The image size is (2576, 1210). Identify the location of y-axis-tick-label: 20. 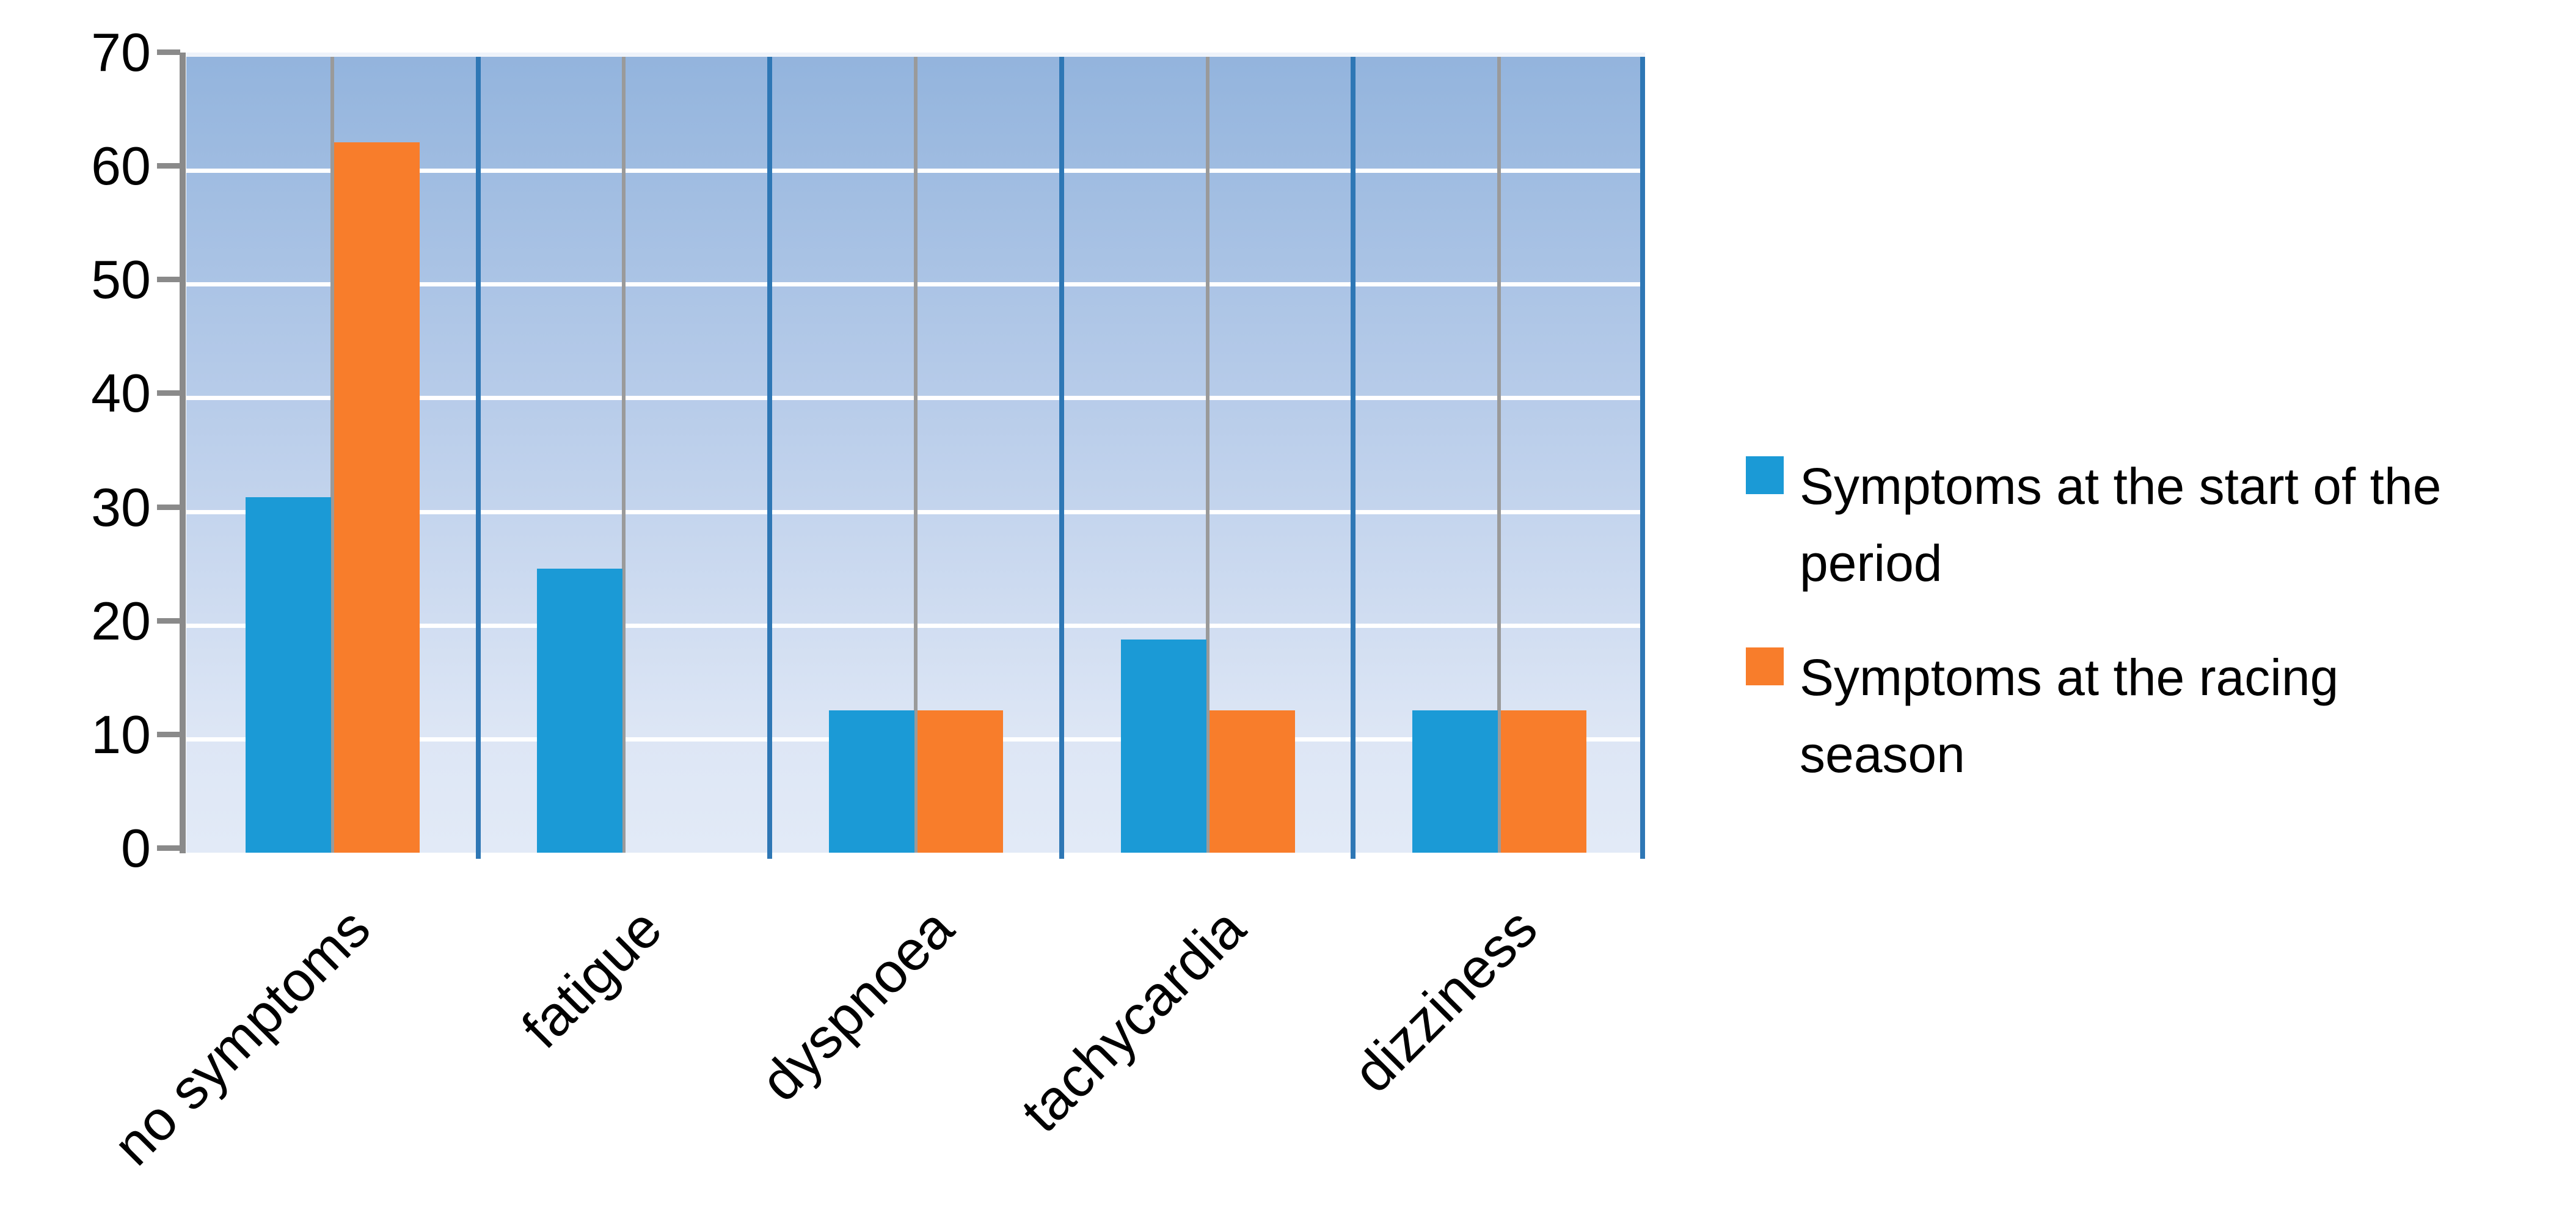
(121, 620).